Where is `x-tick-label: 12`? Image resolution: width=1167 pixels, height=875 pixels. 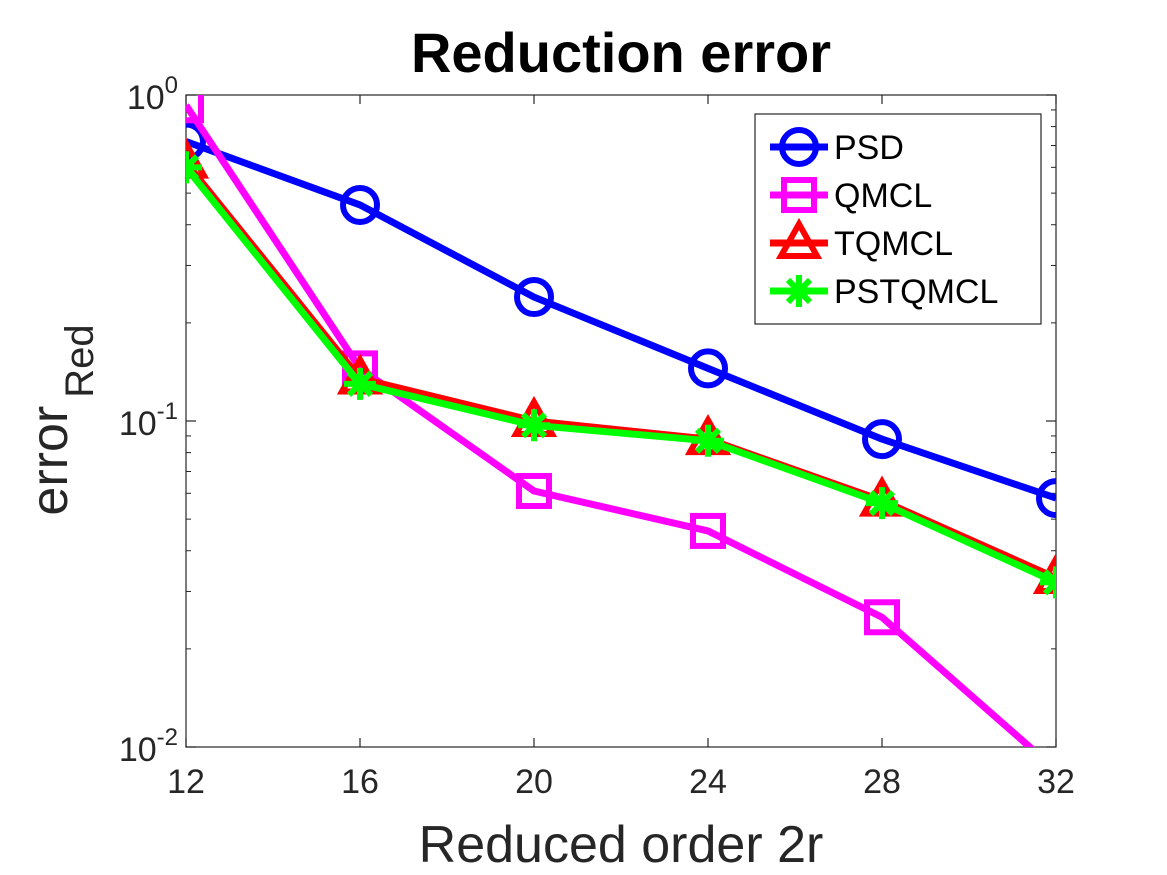
x-tick-label: 12 is located at coordinates (186, 782).